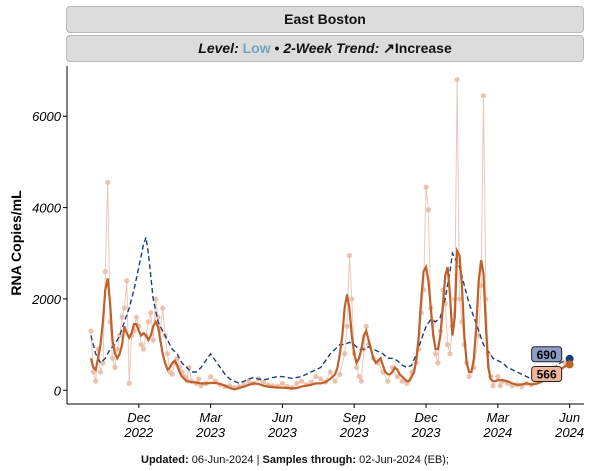 The image size is (590, 471). What do you see at coordinates (569, 358) in the screenshot?
I see `latest-dashed-marker` at bounding box center [569, 358].